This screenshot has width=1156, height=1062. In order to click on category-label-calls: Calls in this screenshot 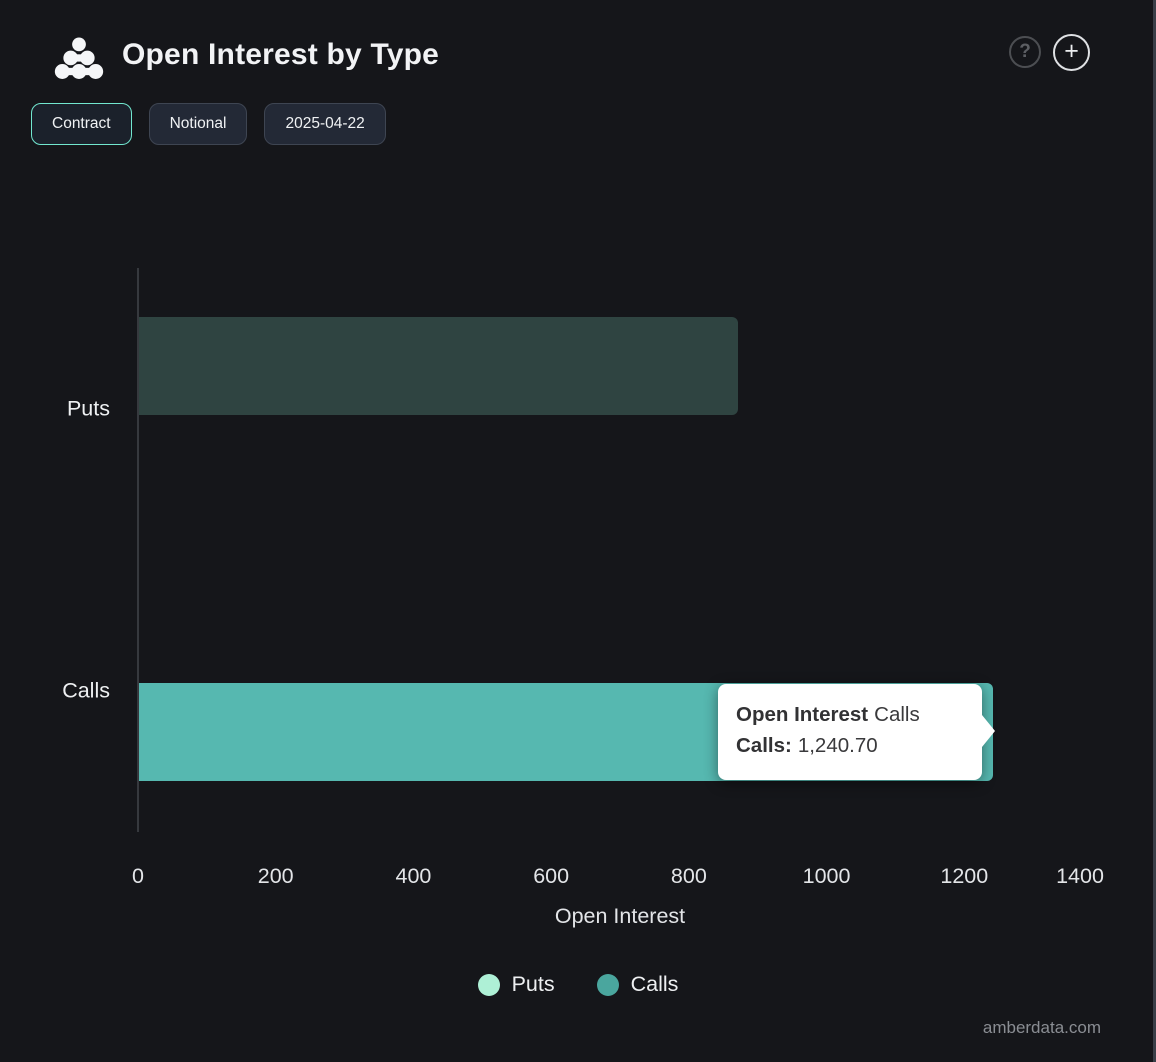, I will do `click(86, 690)`.